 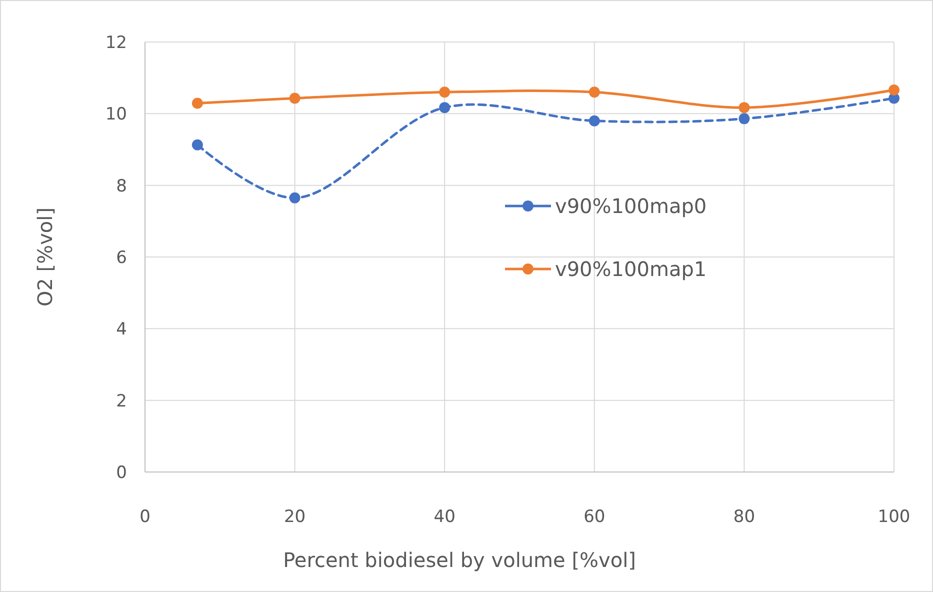 I want to click on y-tick-label: 8, so click(x=121, y=186).